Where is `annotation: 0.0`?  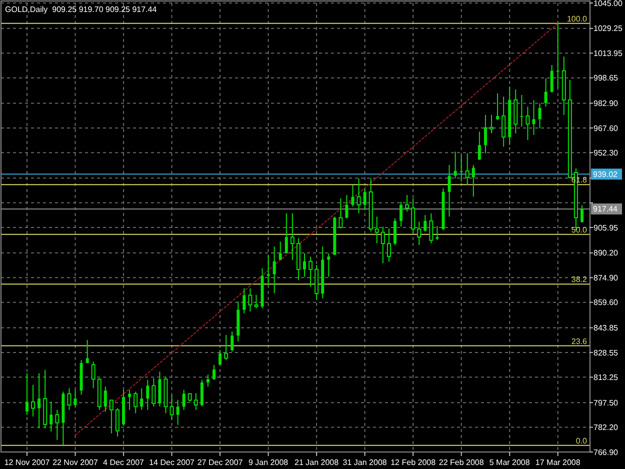
annotation: 0.0 is located at coordinates (582, 441).